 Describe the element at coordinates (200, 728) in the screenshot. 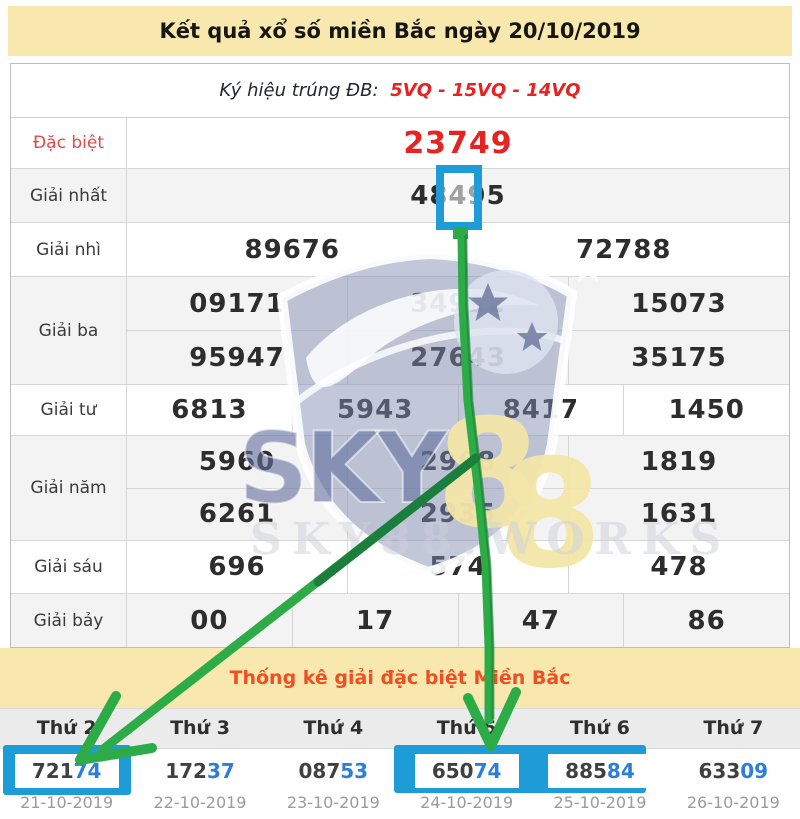

I see `stats-day: Thứ 3` at that location.